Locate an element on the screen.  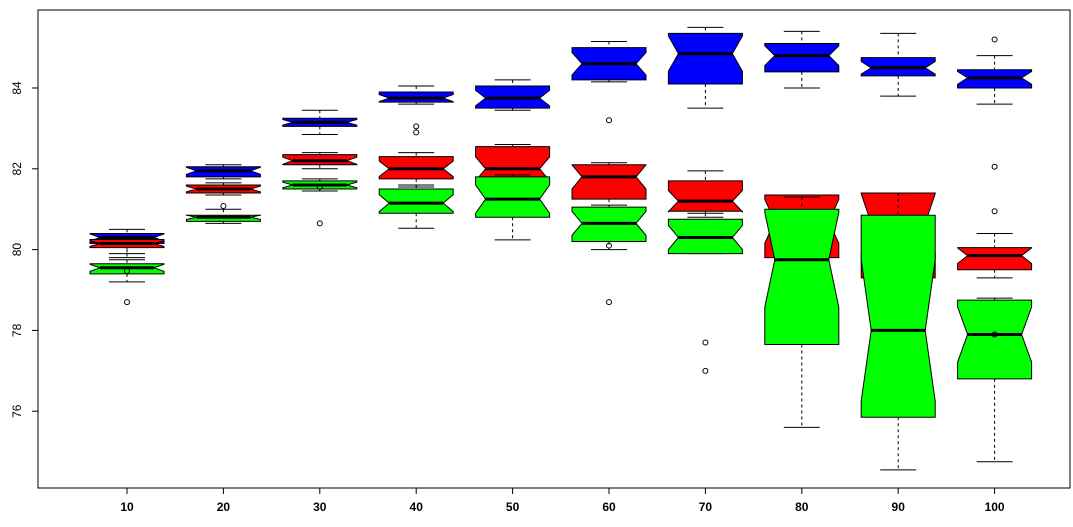
x-tick-label: 30 is located at coordinates (320, 507).